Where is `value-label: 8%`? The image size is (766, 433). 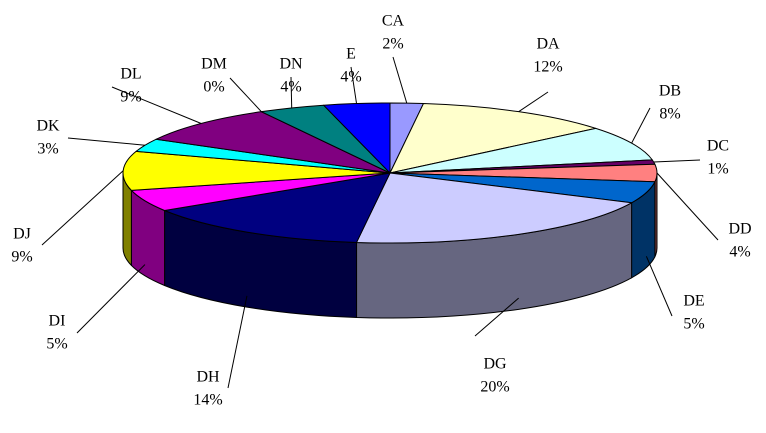 value-label: 8% is located at coordinates (669, 114).